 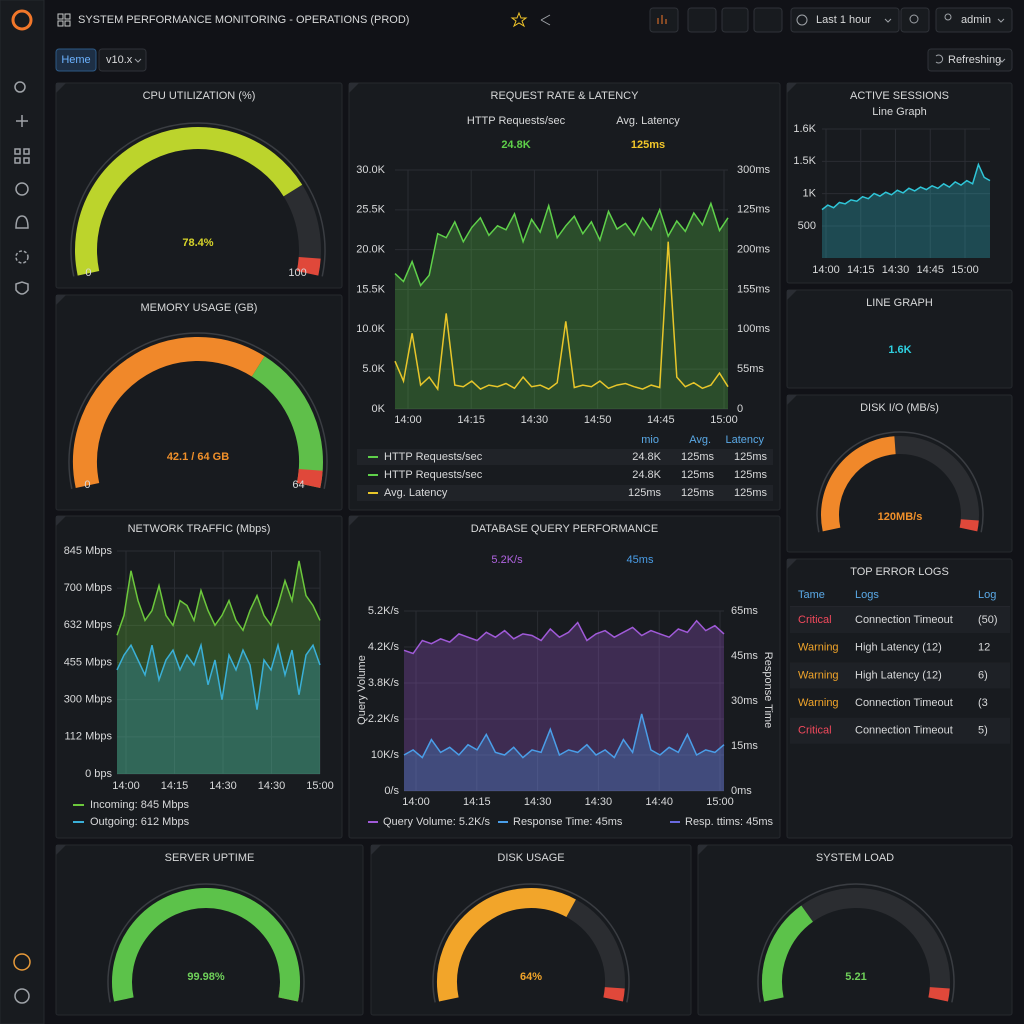 I want to click on zoom-button, so click(x=915, y=20).